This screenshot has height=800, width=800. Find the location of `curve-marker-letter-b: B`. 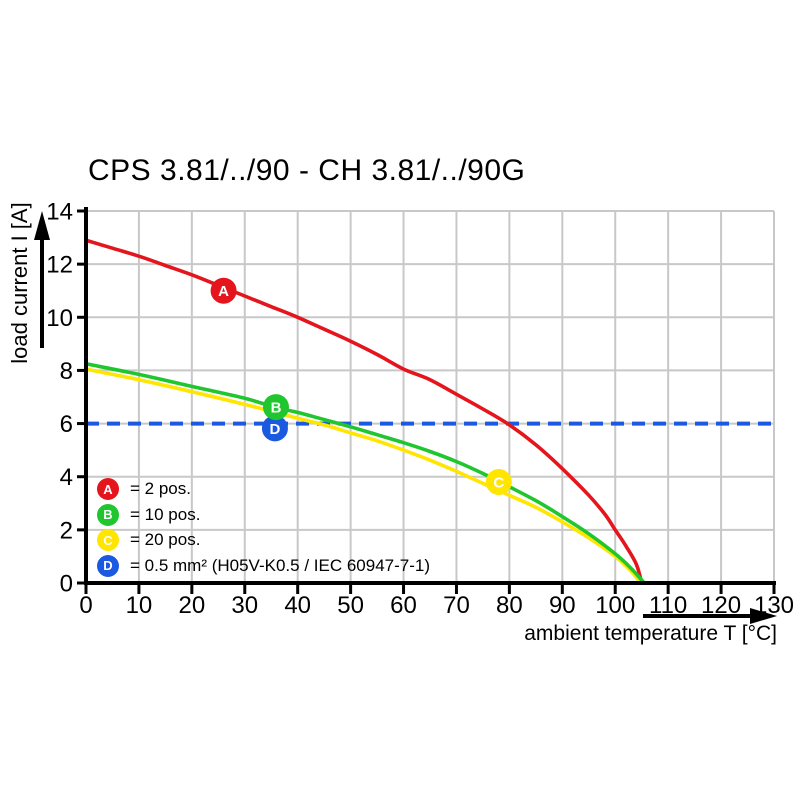

curve-marker-letter-b: B is located at coordinates (276, 408).